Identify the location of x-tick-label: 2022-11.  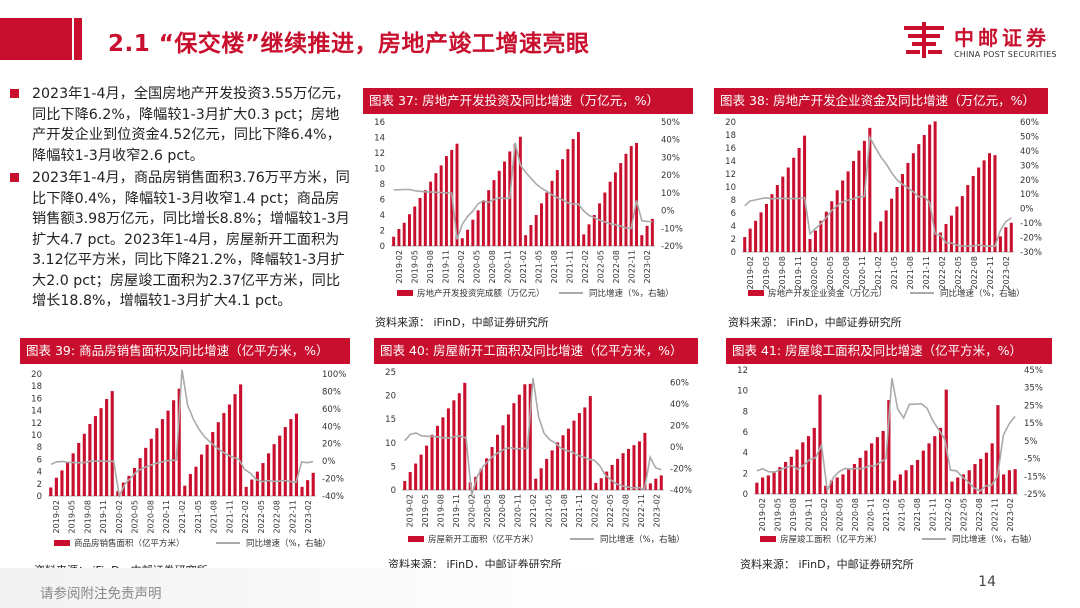
(990, 272).